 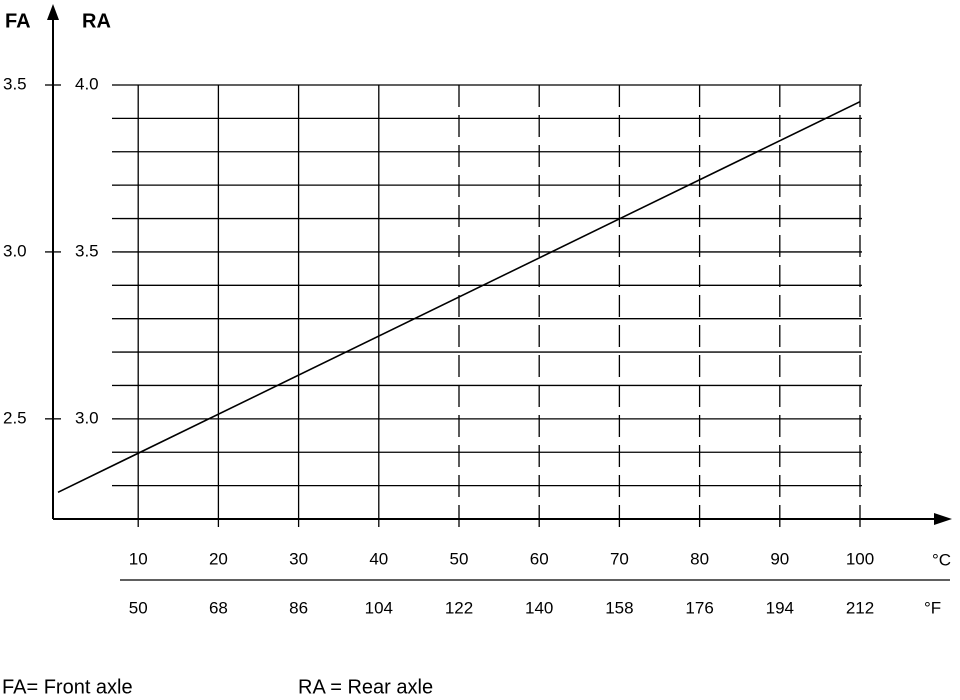 What do you see at coordinates (539, 607) in the screenshot?
I see `x-tick-label-f: 140` at bounding box center [539, 607].